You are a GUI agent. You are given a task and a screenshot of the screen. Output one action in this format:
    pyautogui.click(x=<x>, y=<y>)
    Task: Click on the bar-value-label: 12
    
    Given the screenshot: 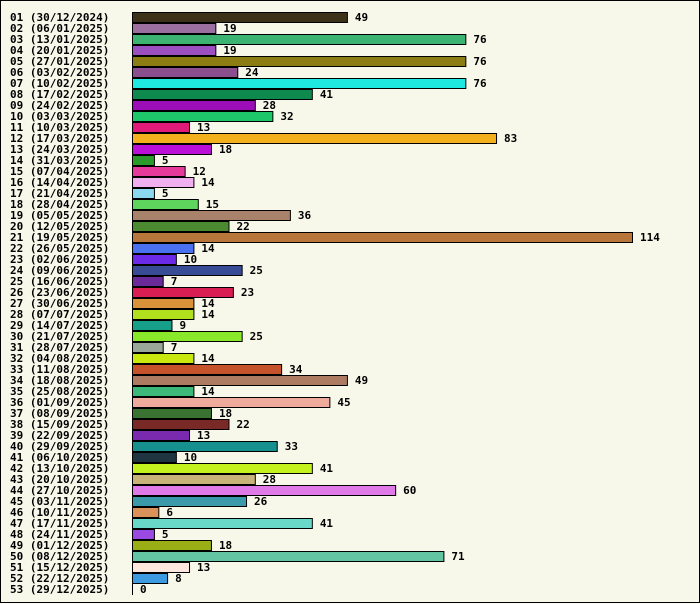 What is the action you would take?
    pyautogui.click(x=199, y=171)
    